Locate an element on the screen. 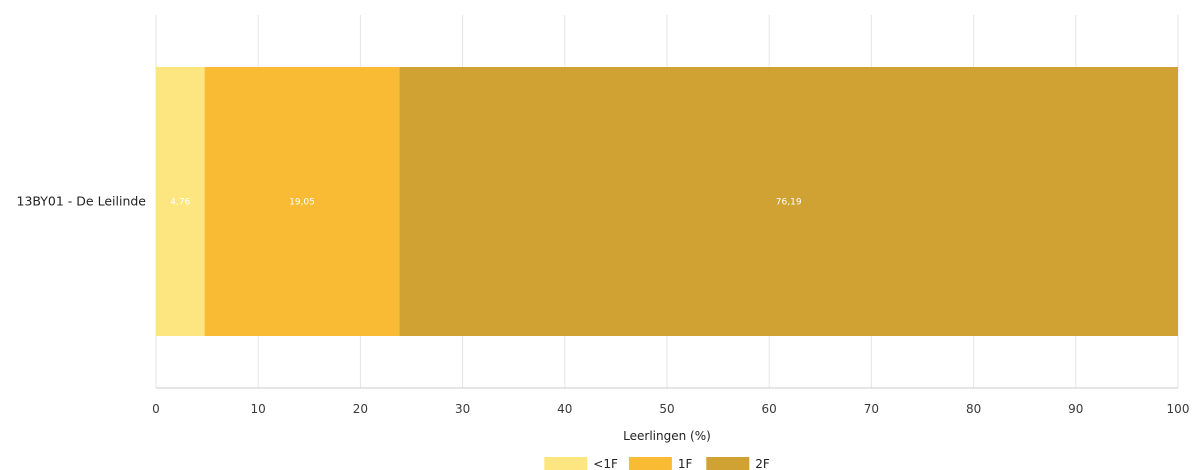 Image resolution: width=1198 pixels, height=470 pixels. x-axis-title: Leerlingen (%) is located at coordinates (667, 436).